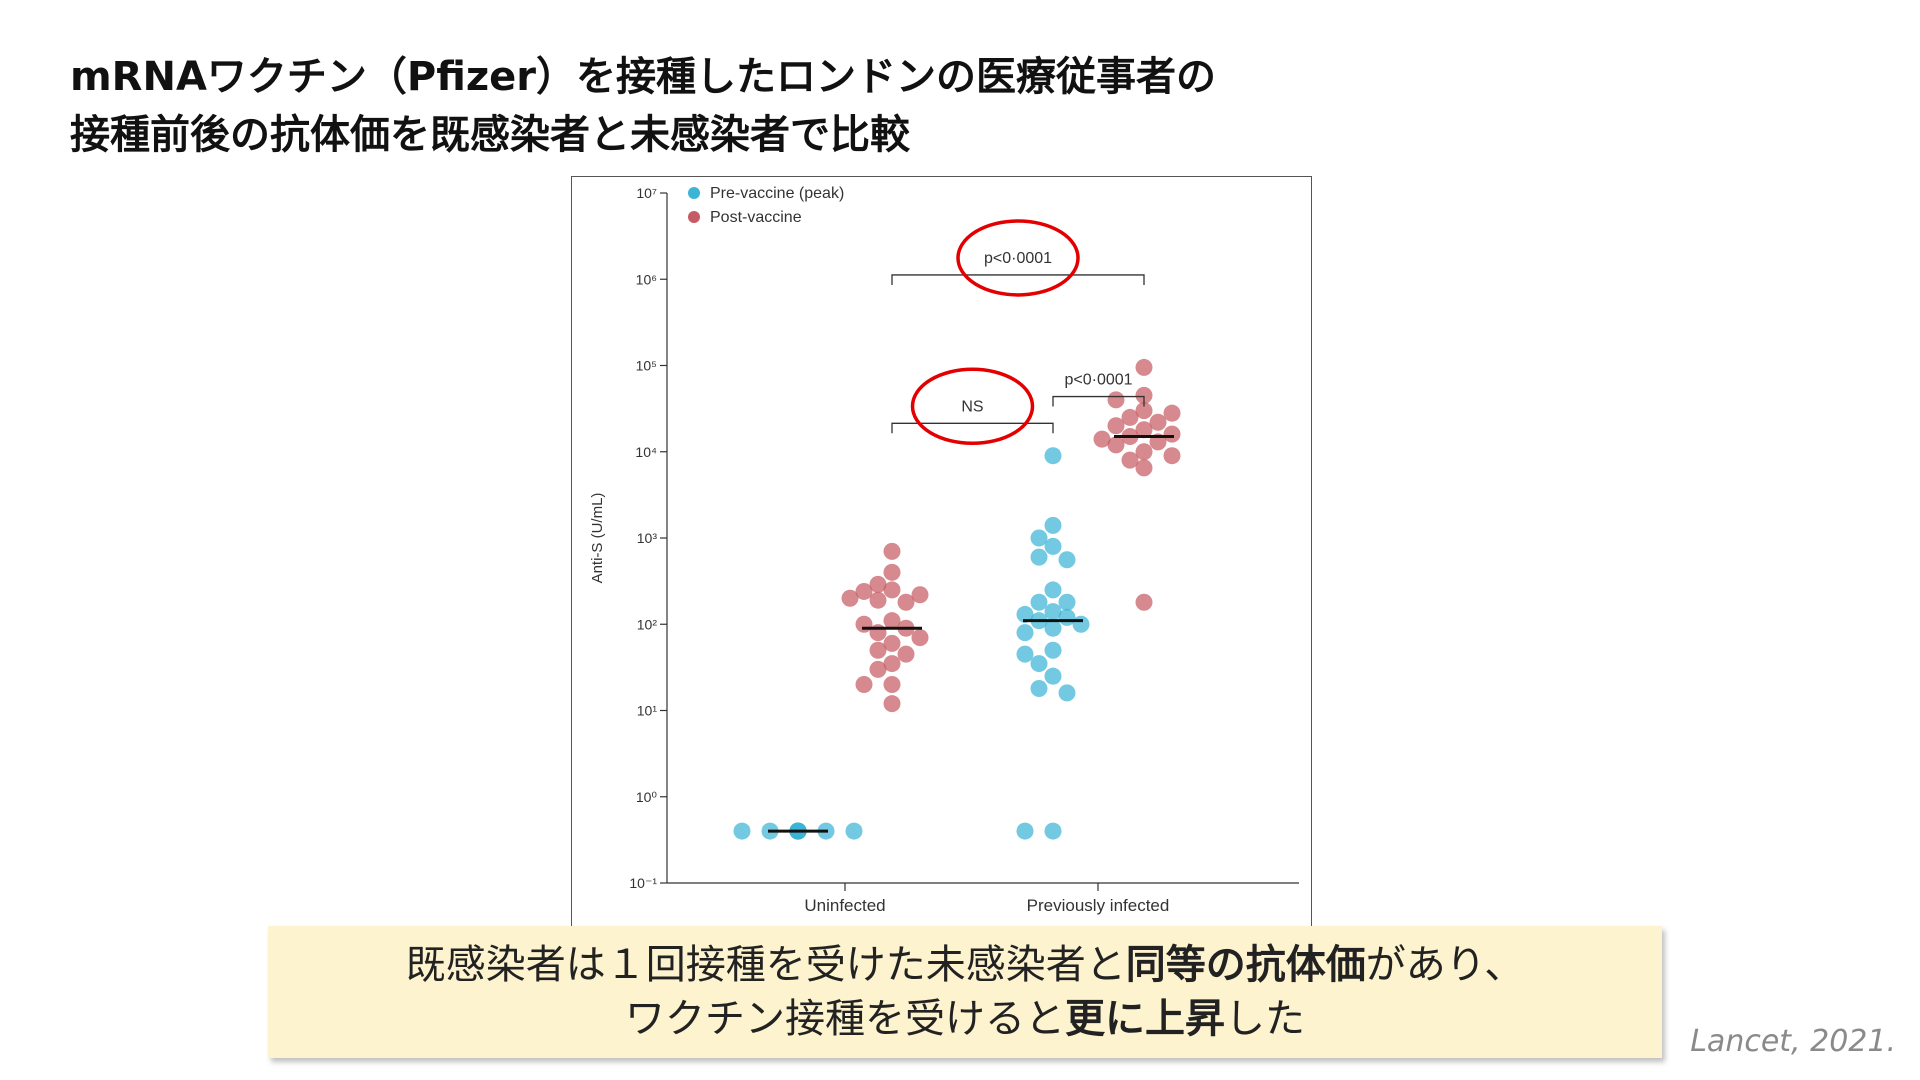  What do you see at coordinates (647, 538) in the screenshot?
I see `y-tick-label: 10³` at bounding box center [647, 538].